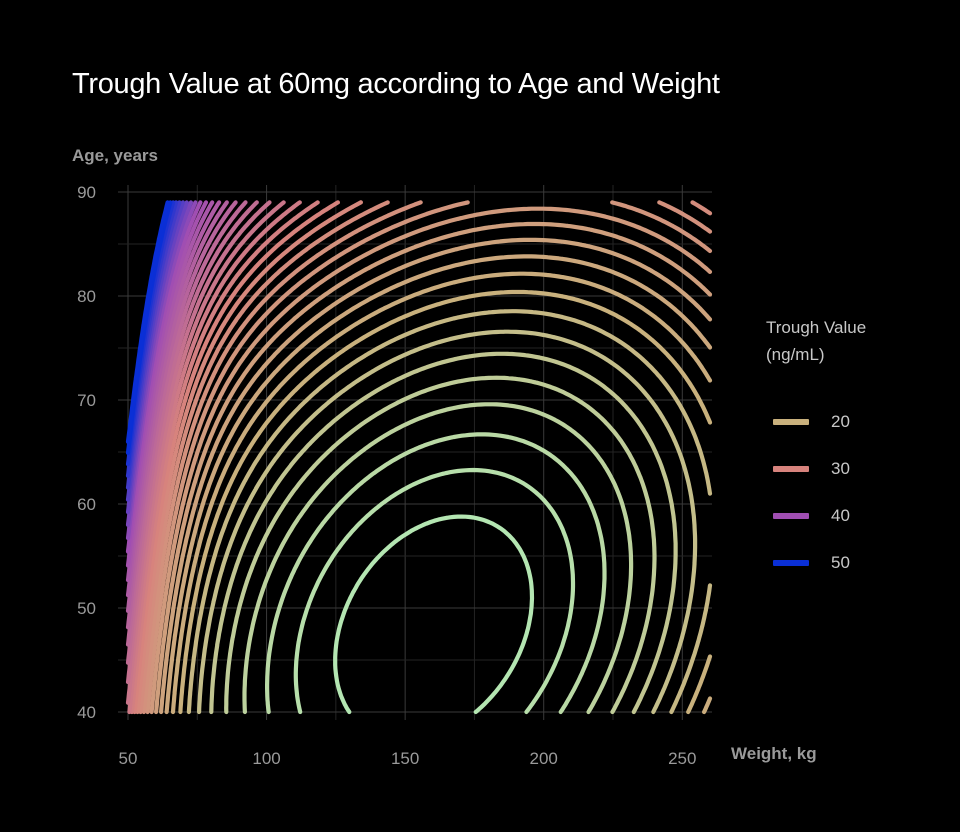 Image resolution: width=960 pixels, height=832 pixels. Describe the element at coordinates (856, 468) in the screenshot. I see `legend-item: 30` at that location.